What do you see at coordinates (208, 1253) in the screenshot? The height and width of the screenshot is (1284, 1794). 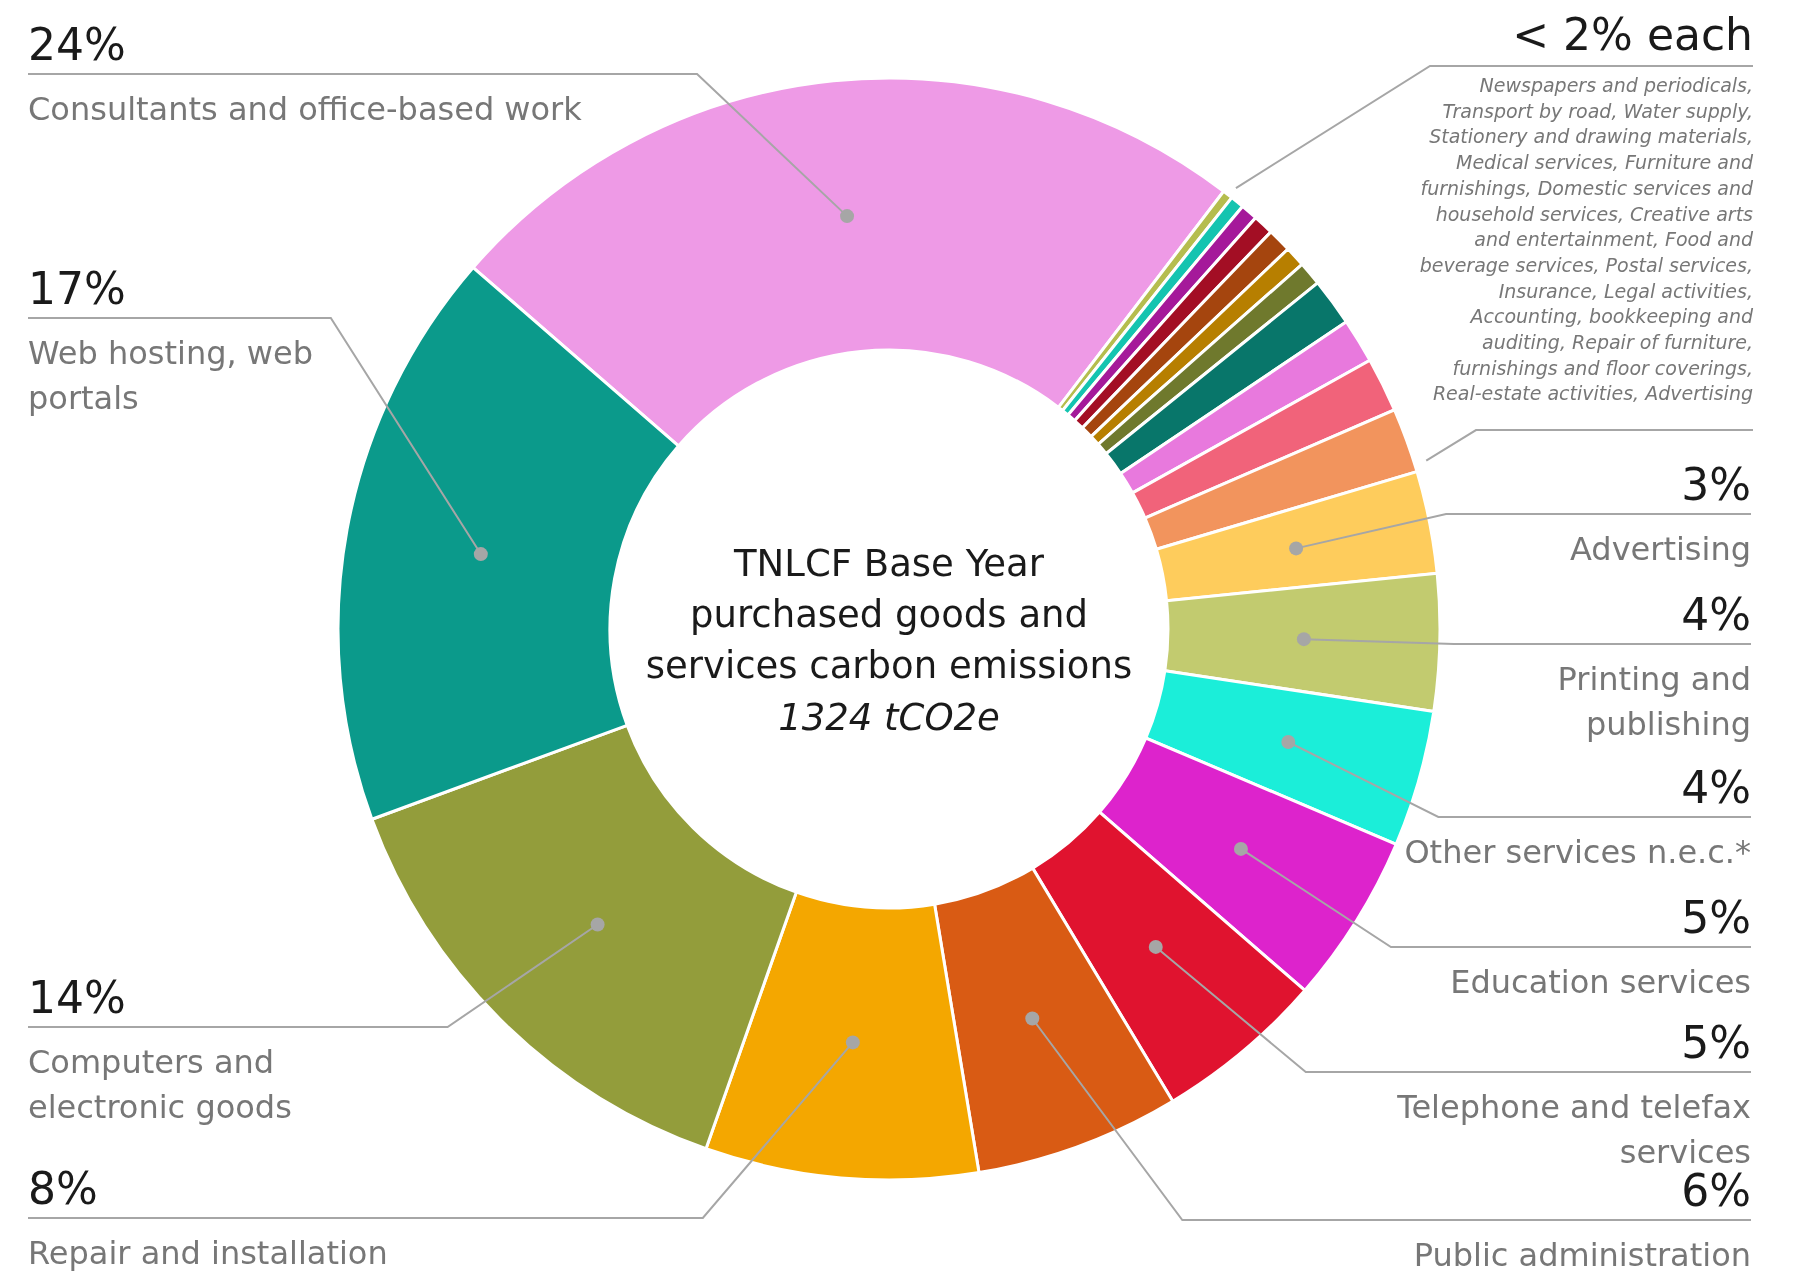 I see `slice-label: Repair and installation` at bounding box center [208, 1253].